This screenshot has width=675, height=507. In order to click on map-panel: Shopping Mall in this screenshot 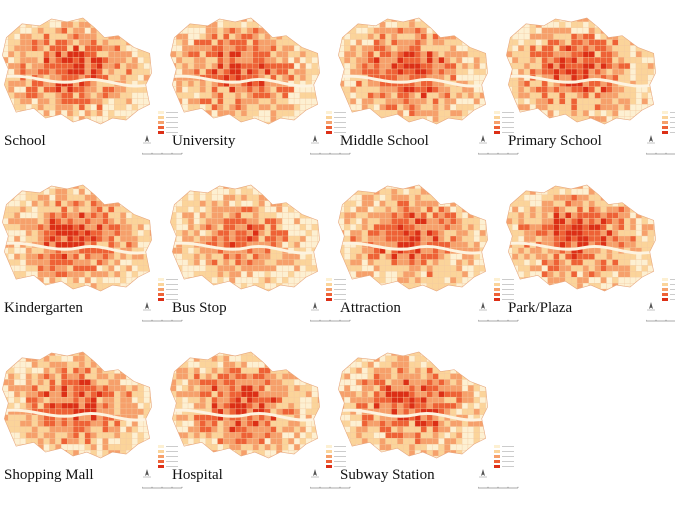, I will do `click(84, 425)`.